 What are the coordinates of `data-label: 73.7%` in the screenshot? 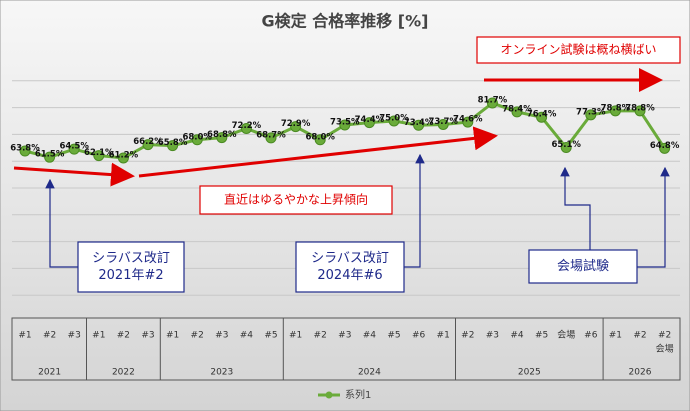 It's located at (443, 122).